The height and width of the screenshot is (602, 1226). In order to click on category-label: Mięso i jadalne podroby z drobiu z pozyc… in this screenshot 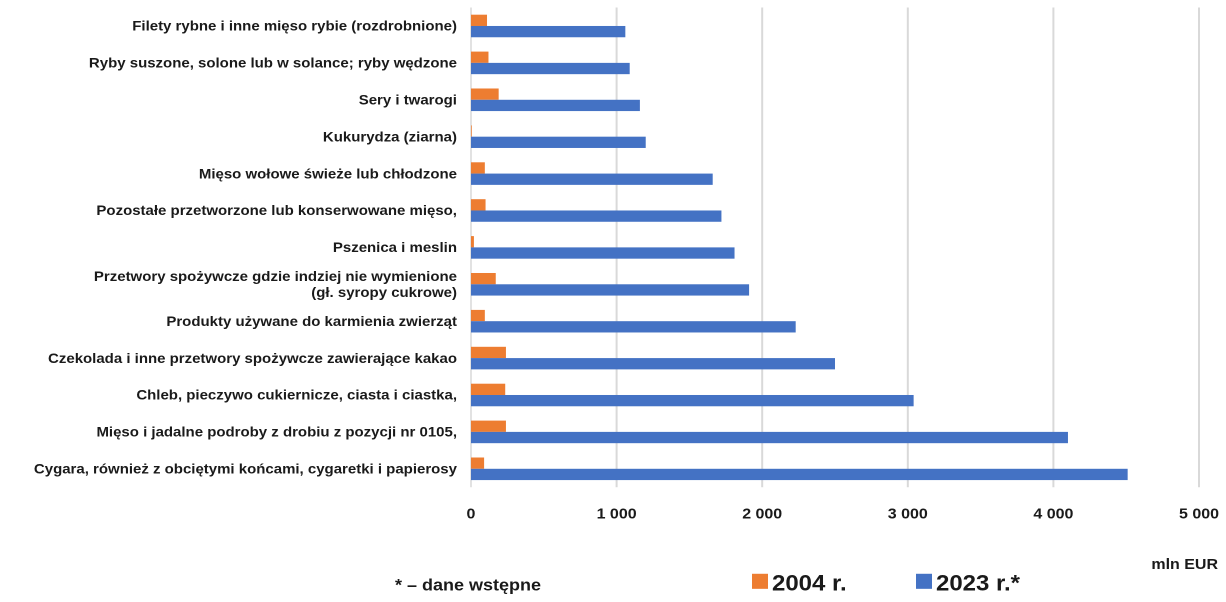, I will do `click(276, 433)`.